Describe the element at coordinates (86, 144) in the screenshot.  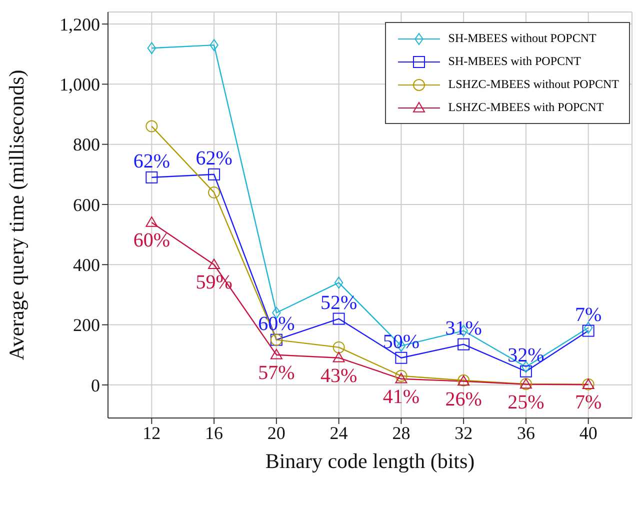
I see `y-tick-label: 800` at that location.